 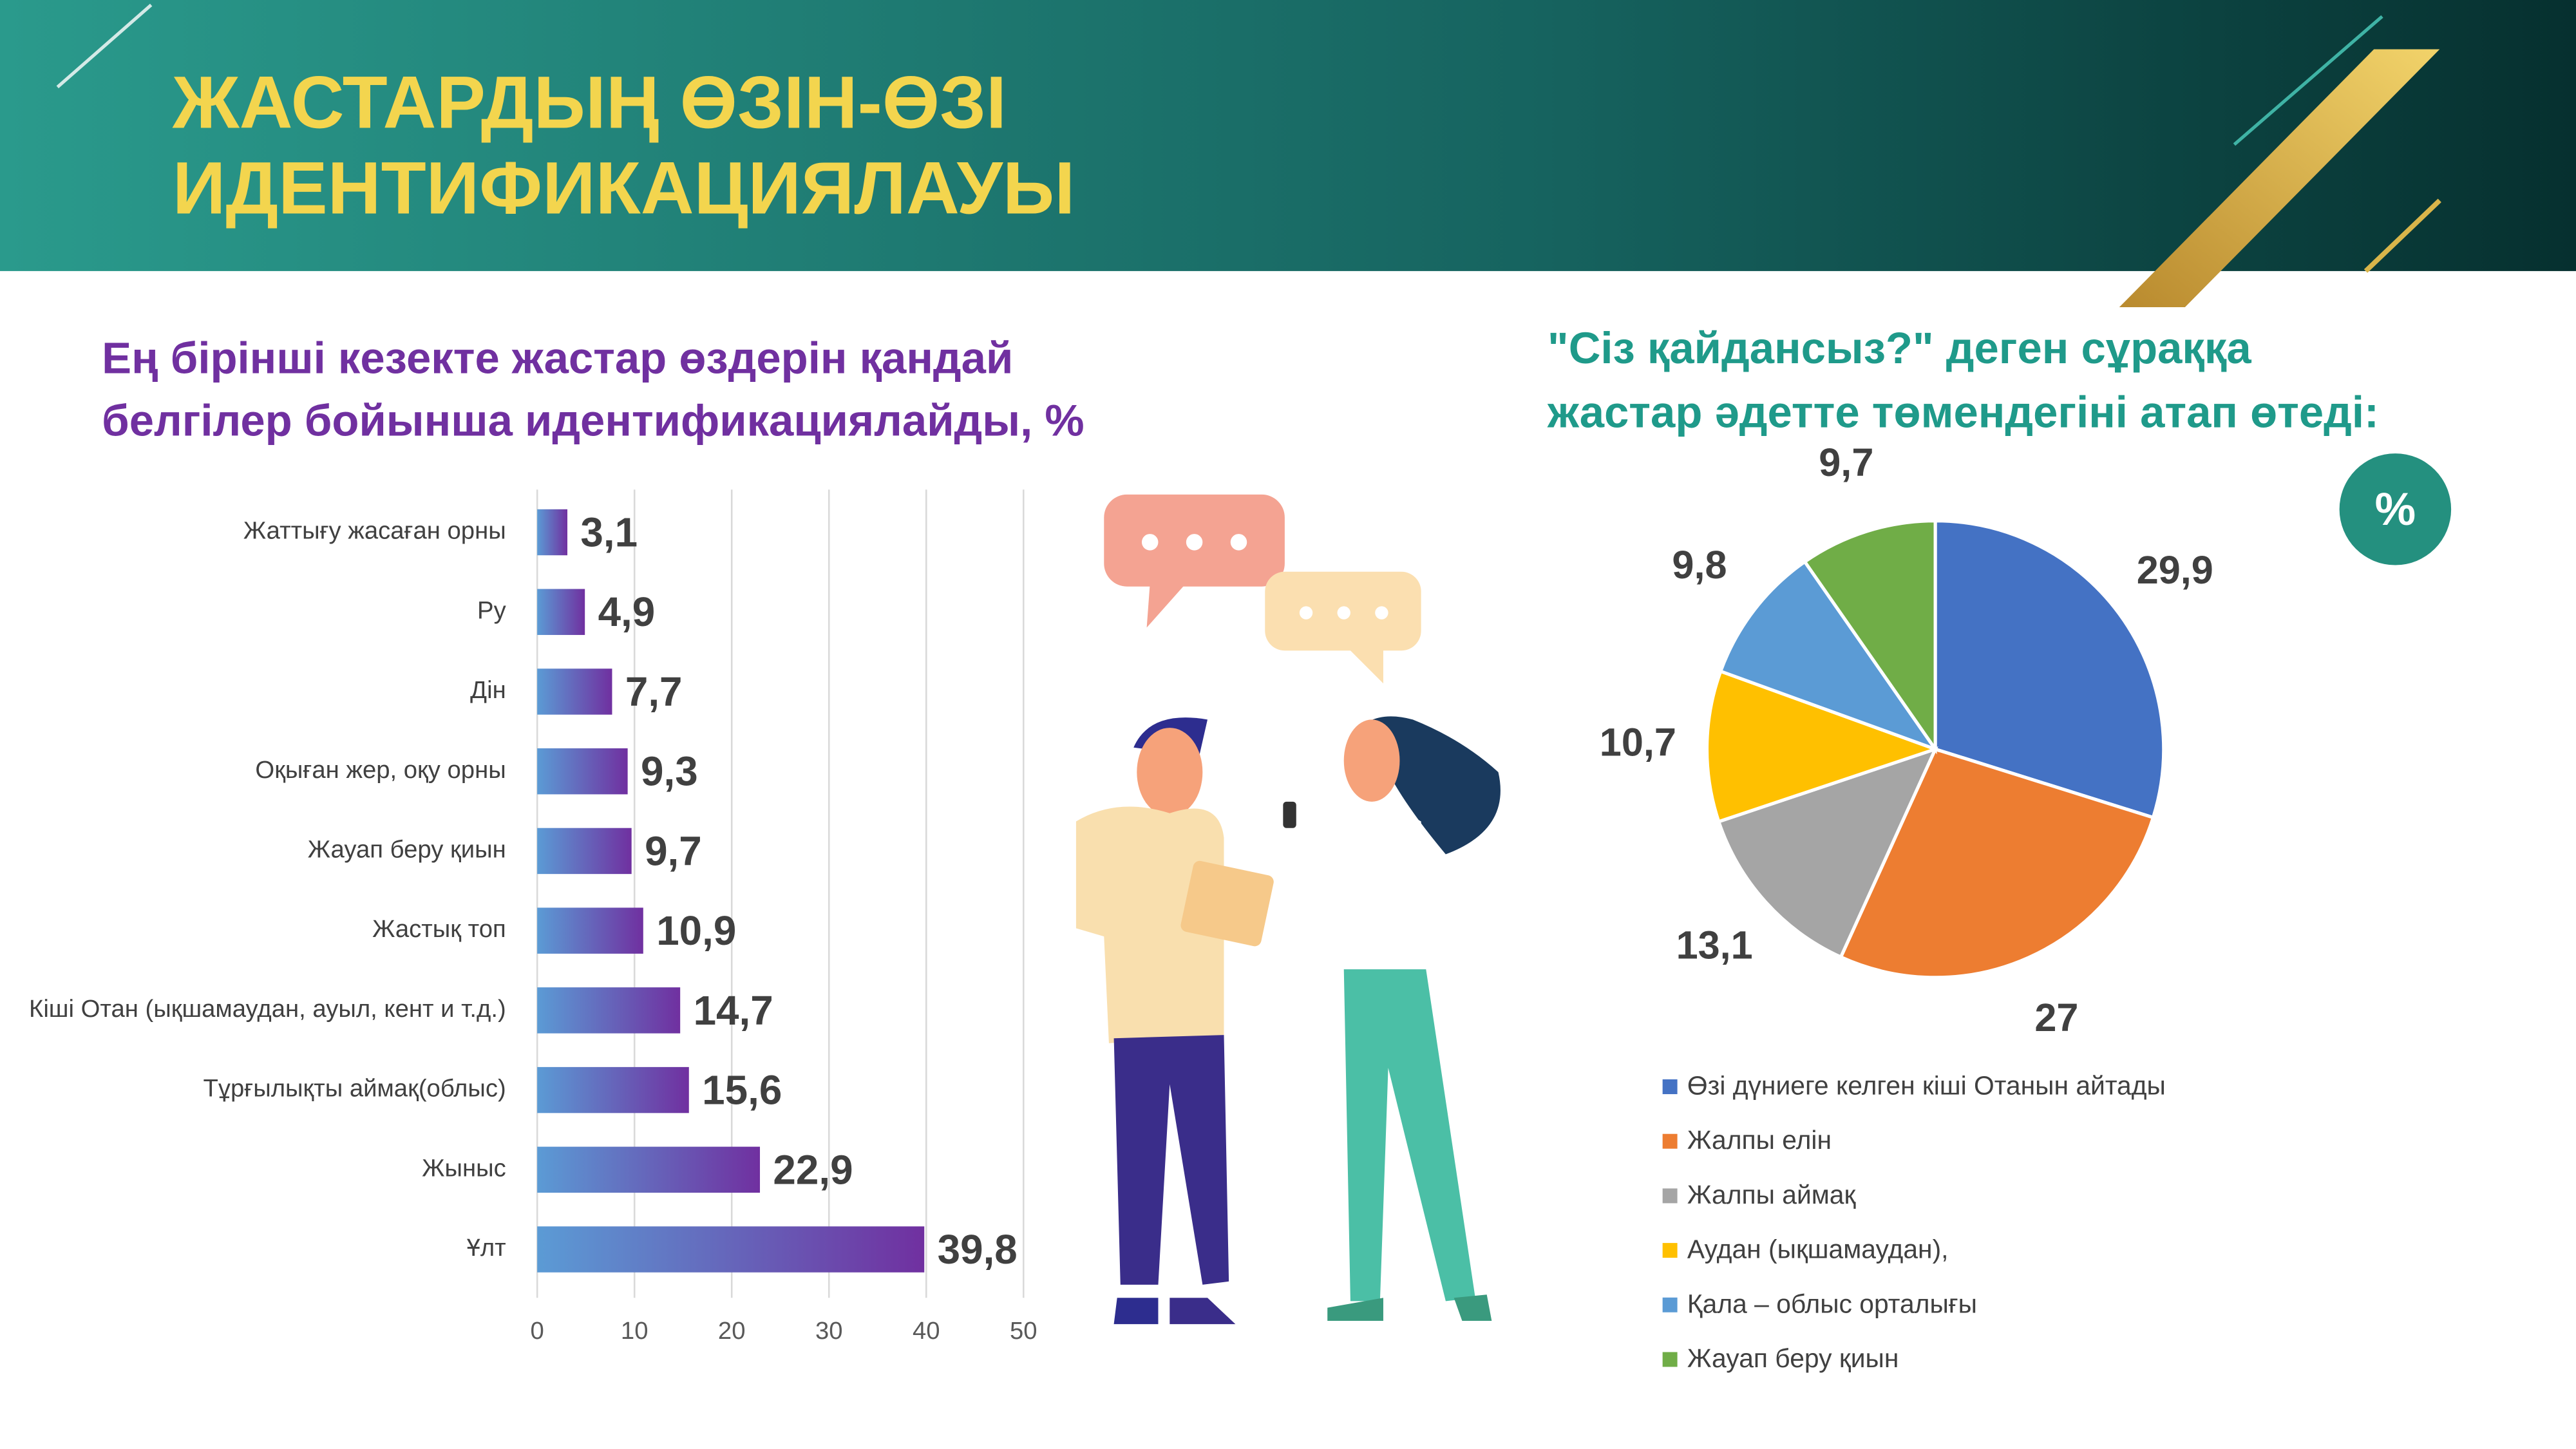 I want to click on data-label: 14,7, so click(x=733, y=1010).